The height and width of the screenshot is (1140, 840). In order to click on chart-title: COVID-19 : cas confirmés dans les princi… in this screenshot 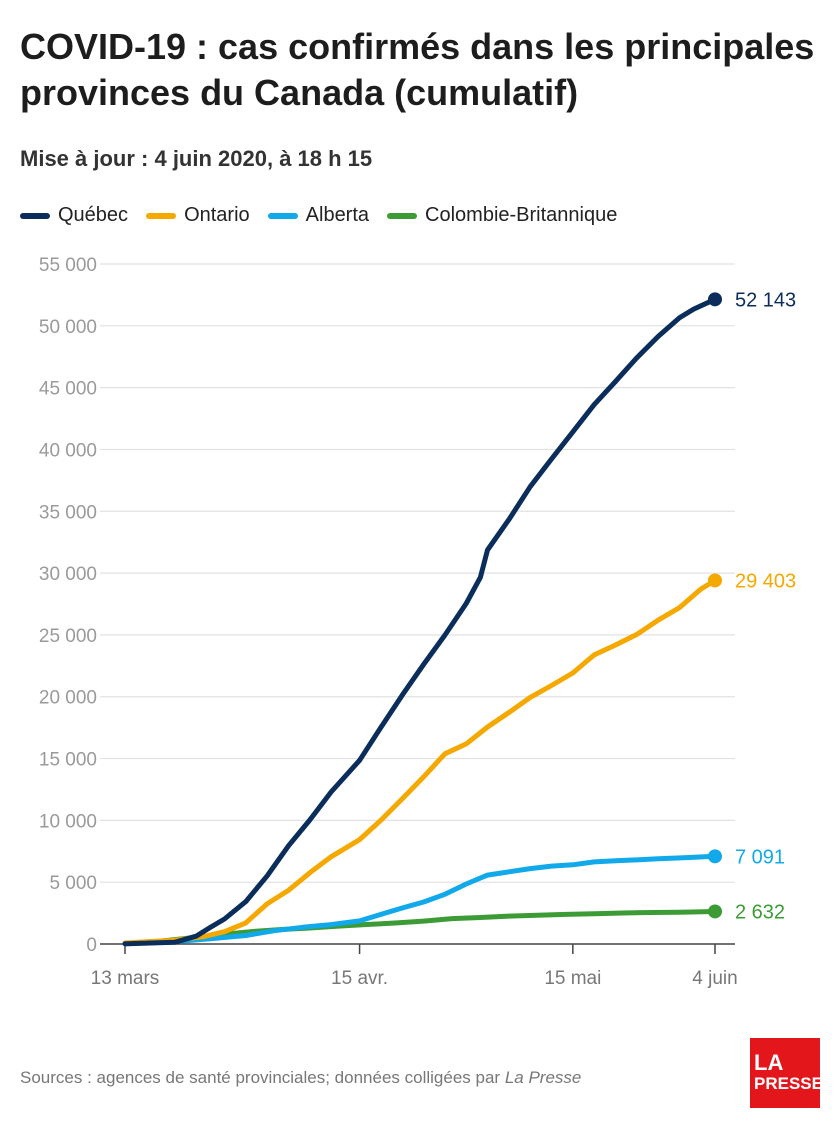, I will do `click(417, 69)`.